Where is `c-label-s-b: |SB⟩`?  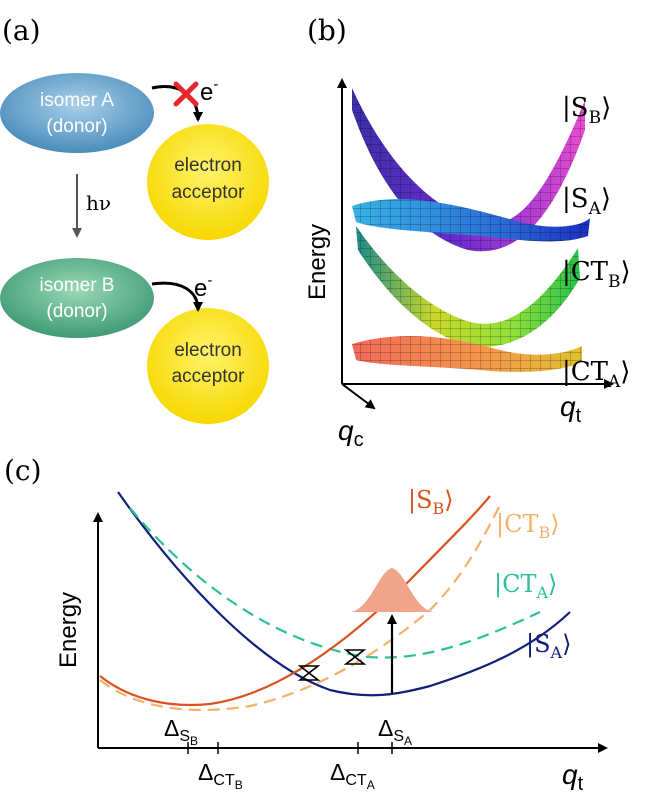
c-label-s-b: |SB⟩ is located at coordinates (431, 502).